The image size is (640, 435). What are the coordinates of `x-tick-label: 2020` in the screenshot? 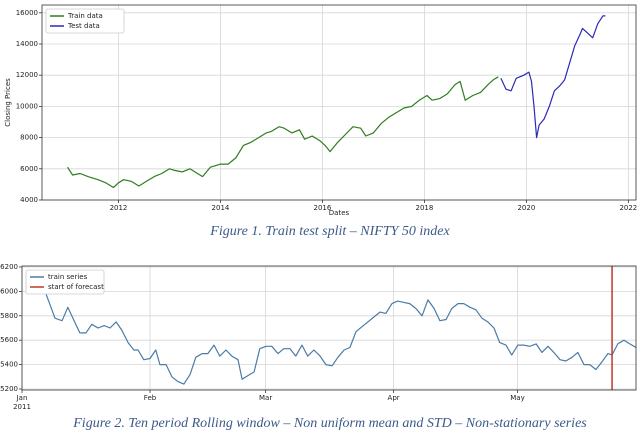 It's located at (526, 208).